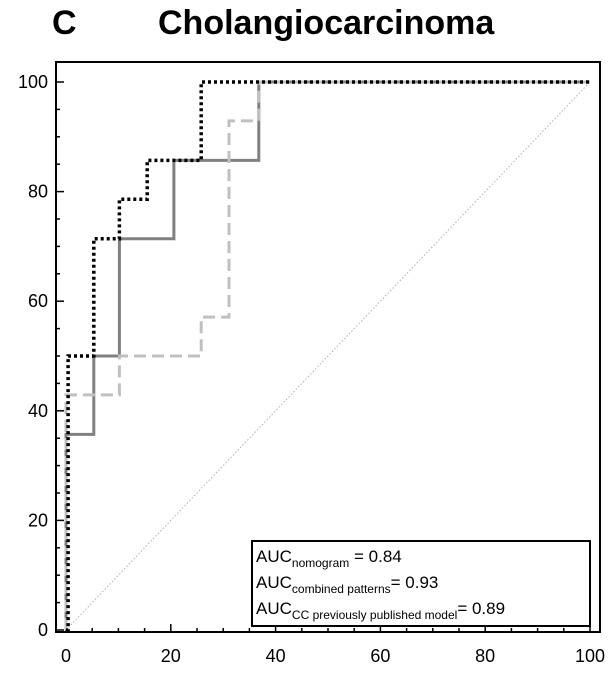  Describe the element at coordinates (171, 656) in the screenshot. I see `x-tick-label: 20` at that location.